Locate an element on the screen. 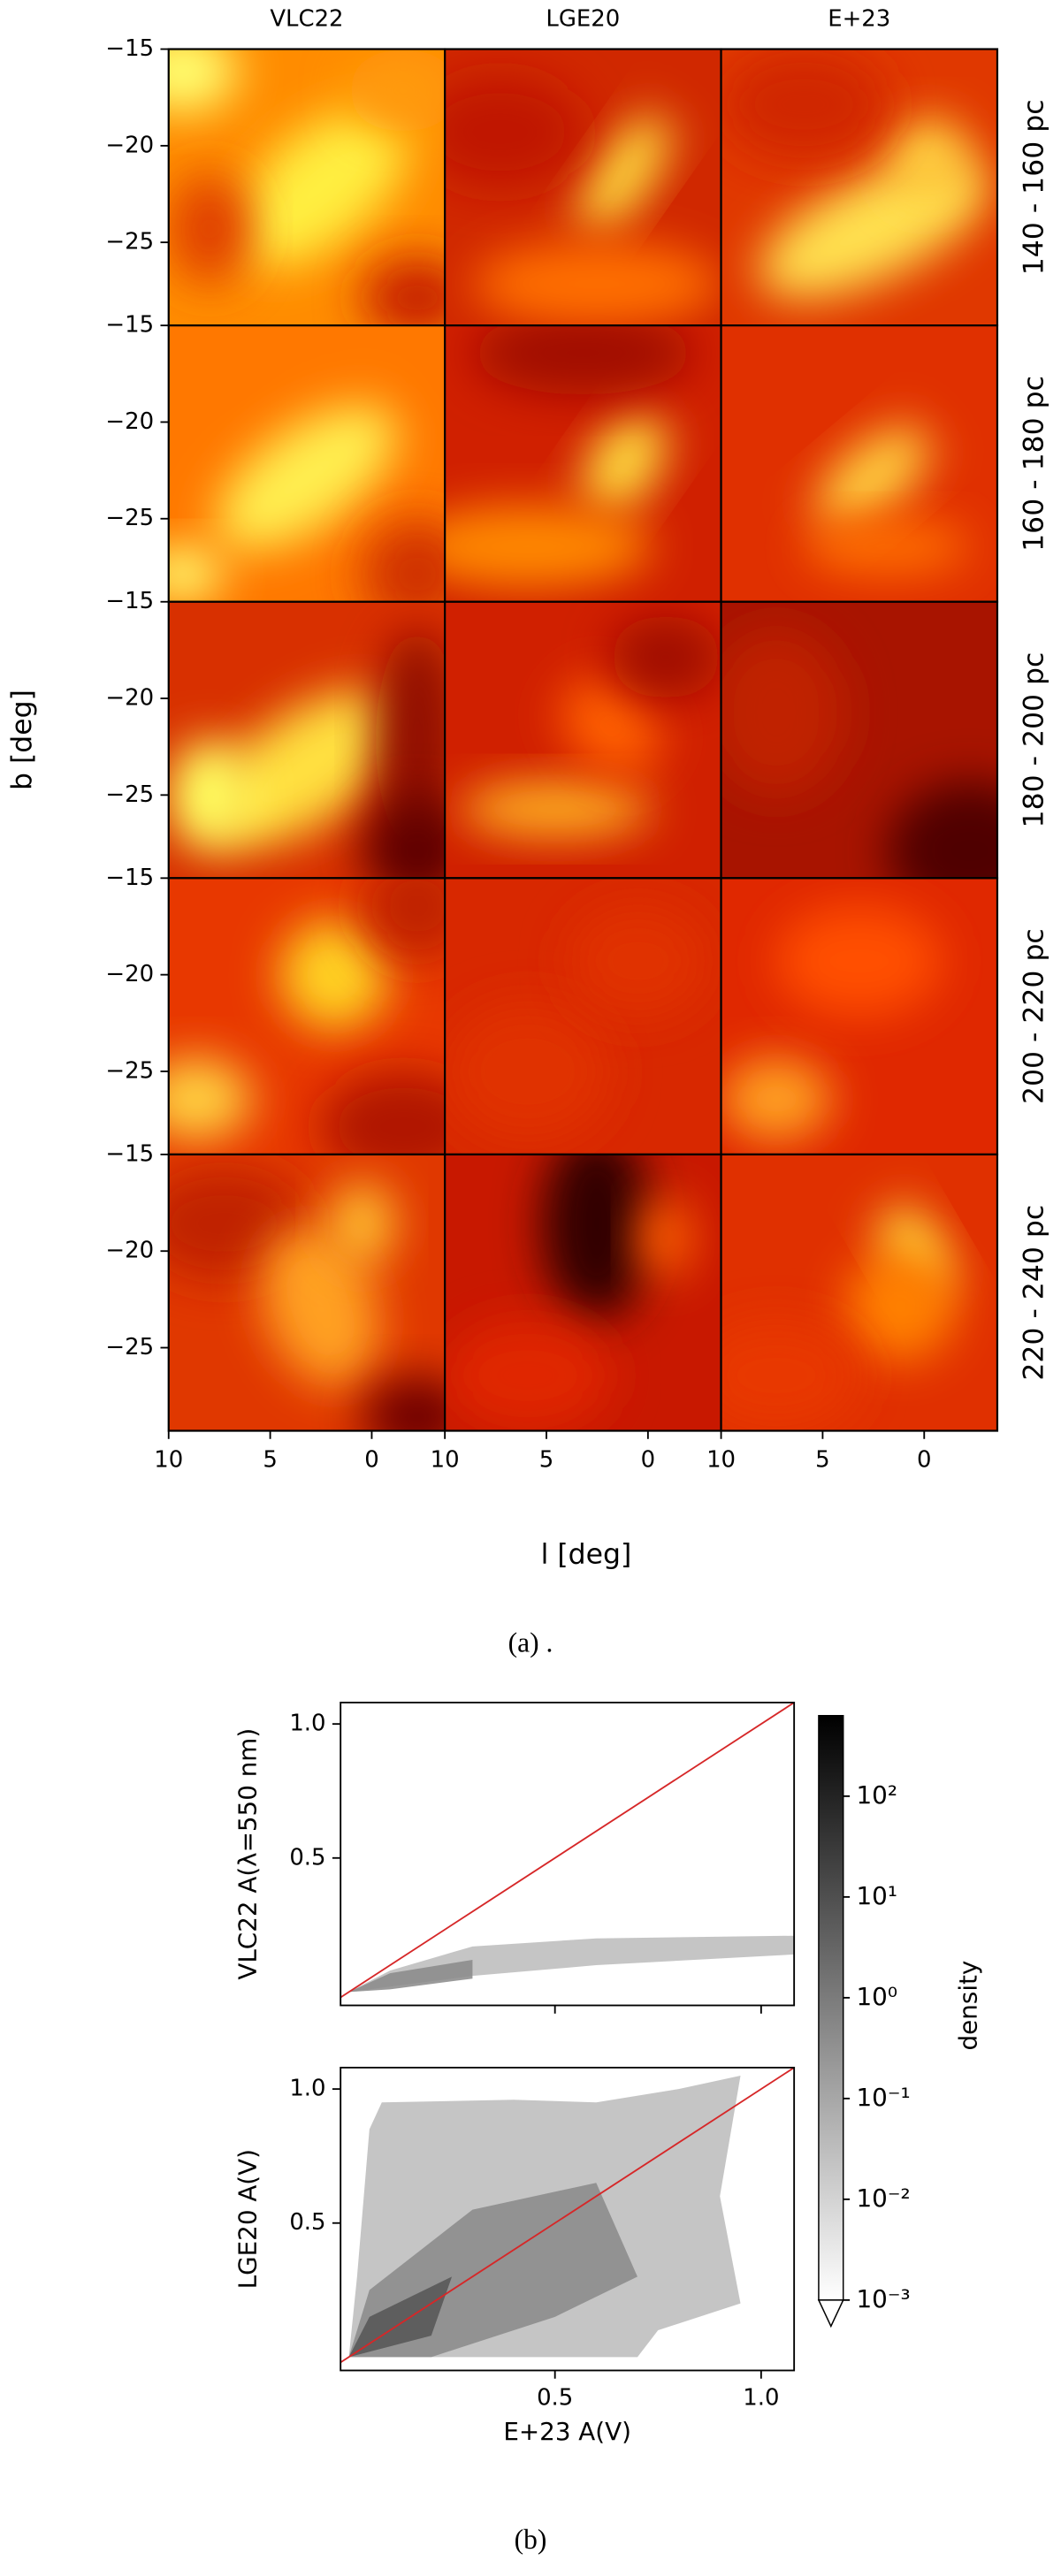 The image size is (1061, 2576). x-tick-label: 10 is located at coordinates (445, 1459).